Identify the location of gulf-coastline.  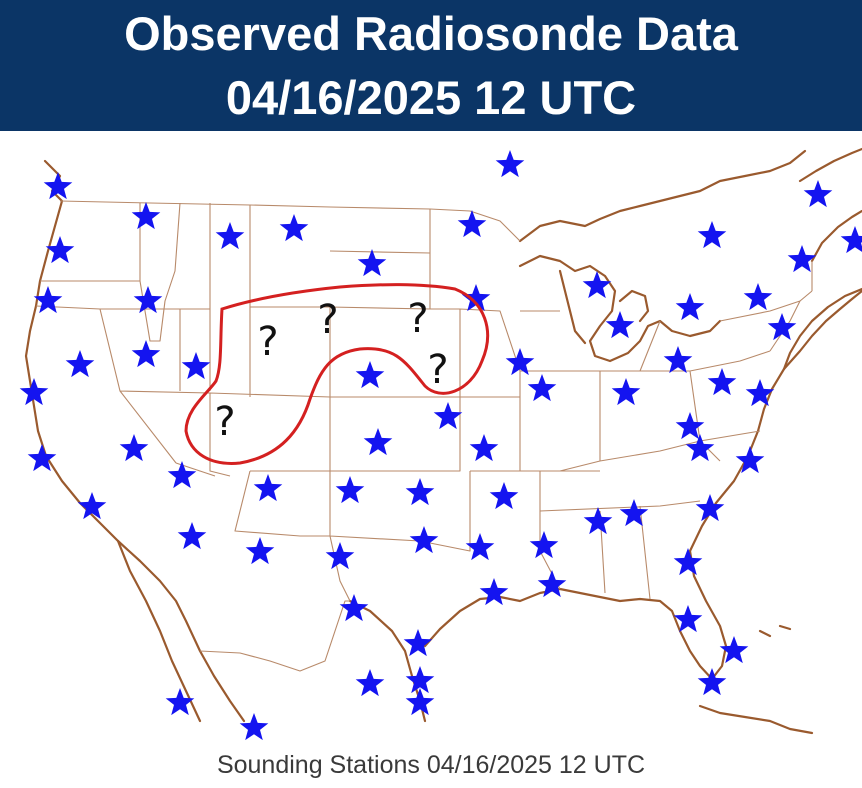
(538, 636).